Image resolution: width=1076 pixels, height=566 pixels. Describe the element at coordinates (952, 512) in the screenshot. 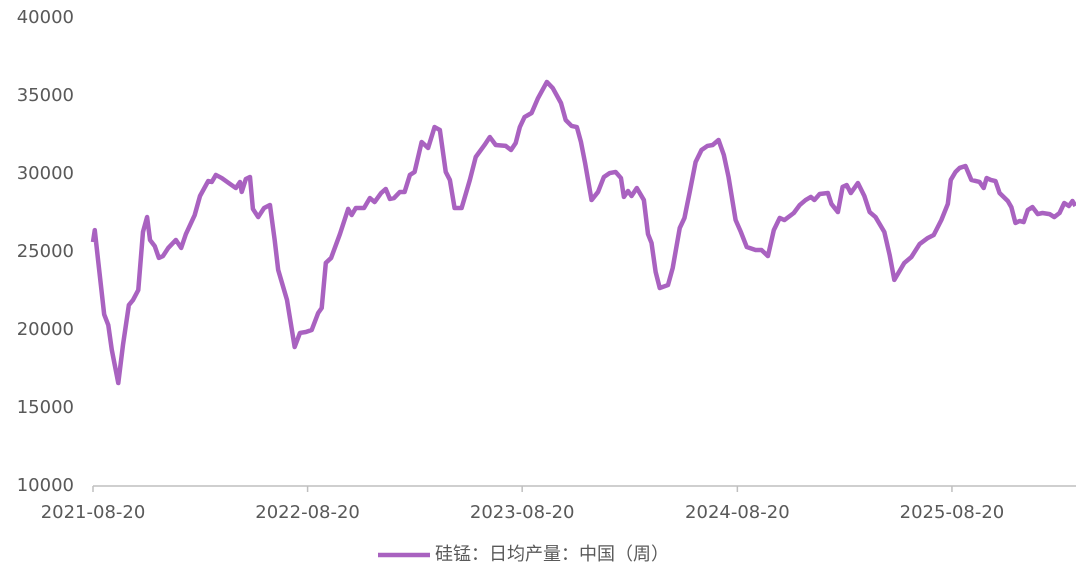

I see `x-tick-label: 2025-08-20` at that location.